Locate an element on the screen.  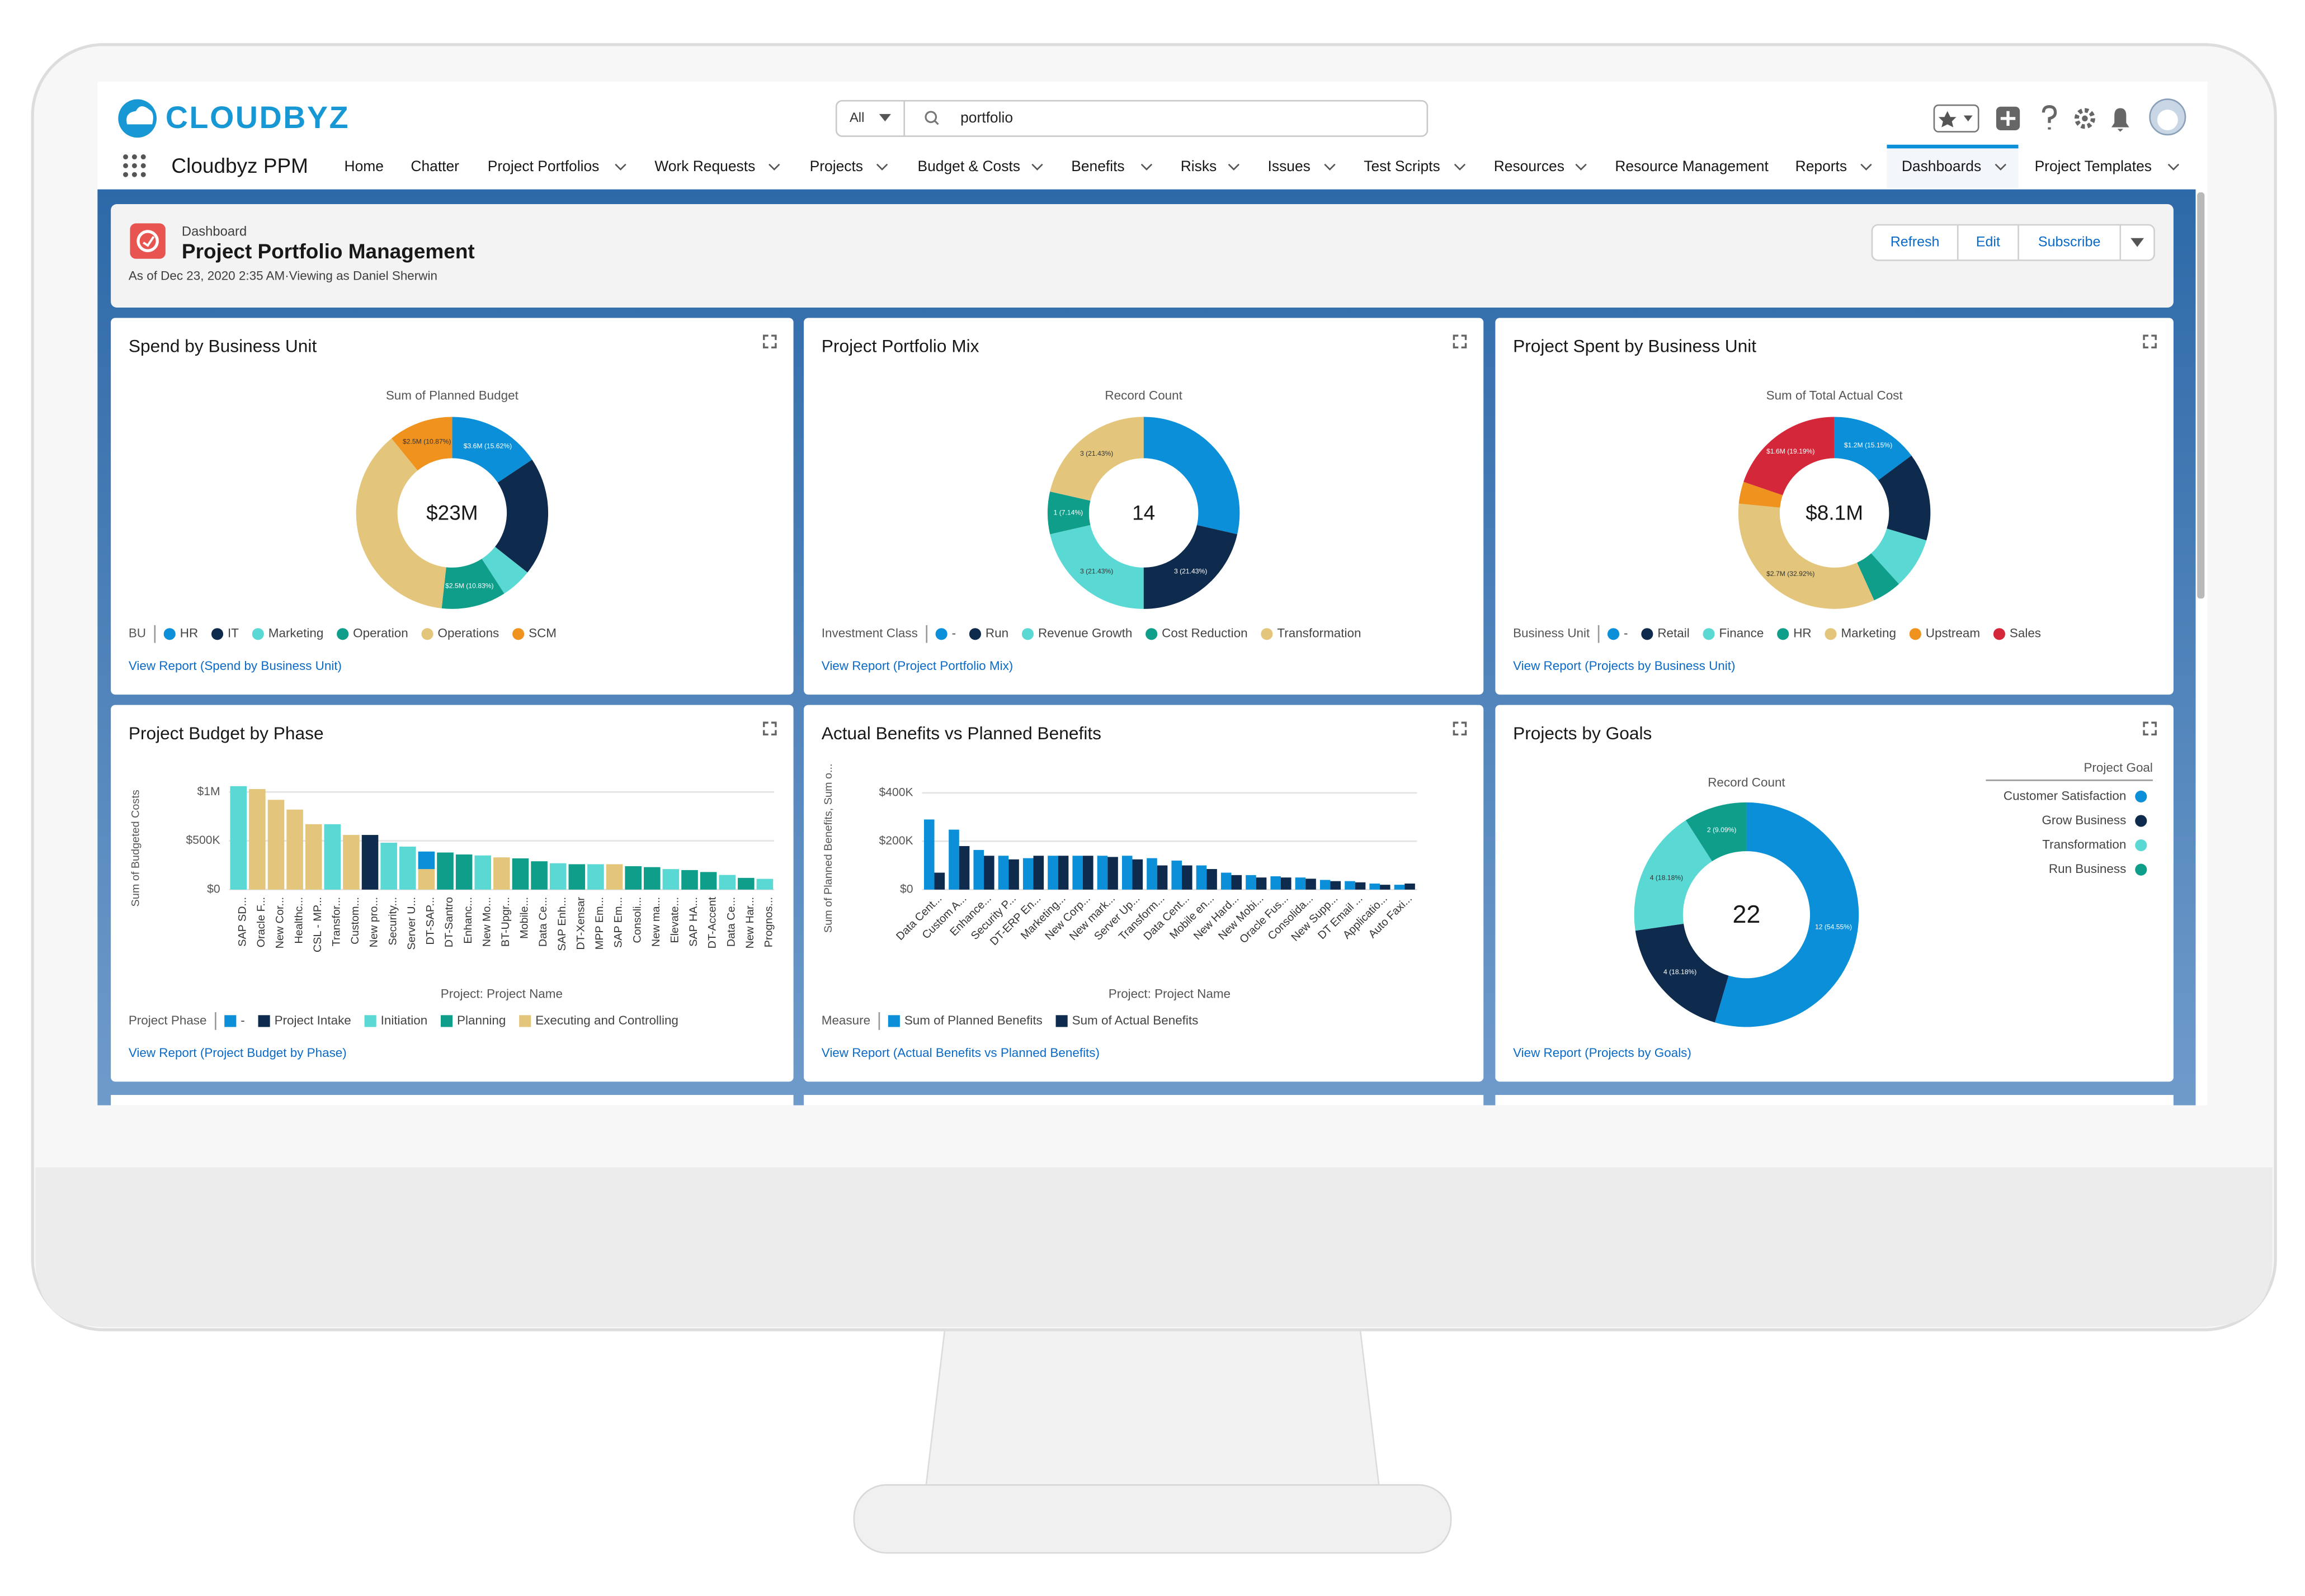
nav-item: Risks is located at coordinates (1199, 166).